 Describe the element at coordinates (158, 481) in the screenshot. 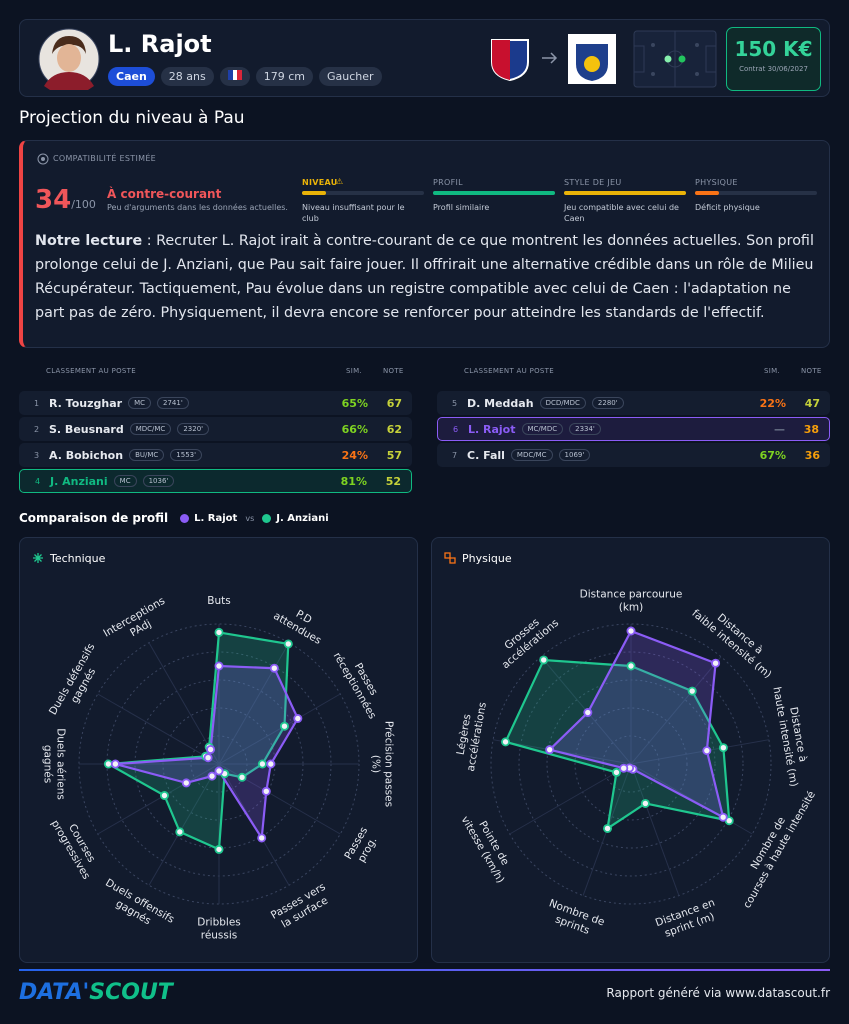

I see `minutes-chip: 1036'` at that location.